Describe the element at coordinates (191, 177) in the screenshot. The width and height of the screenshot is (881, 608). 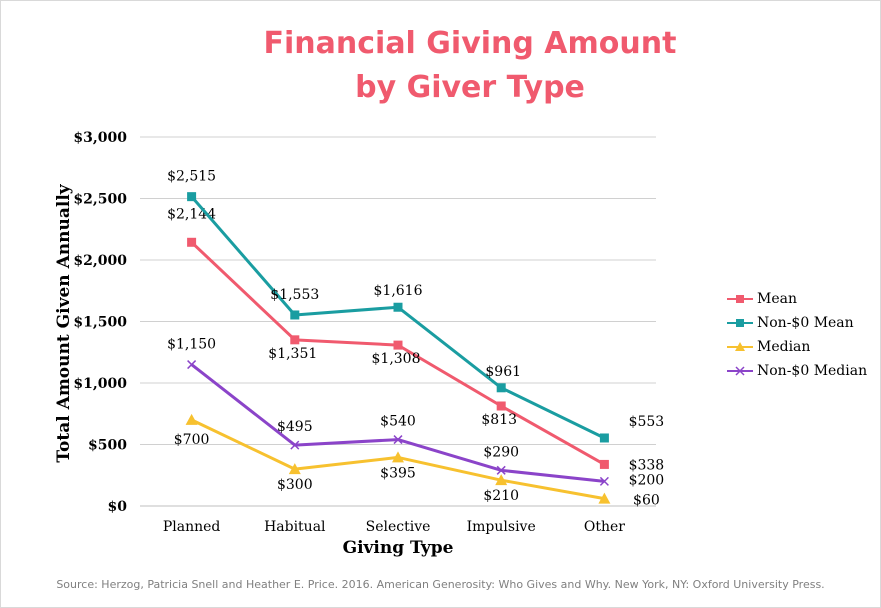
I see `data-label: $2,515` at that location.